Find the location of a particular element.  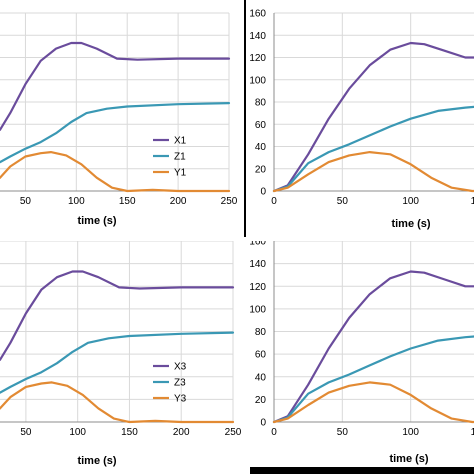

legend-label-x3: X3 is located at coordinates (180, 367).